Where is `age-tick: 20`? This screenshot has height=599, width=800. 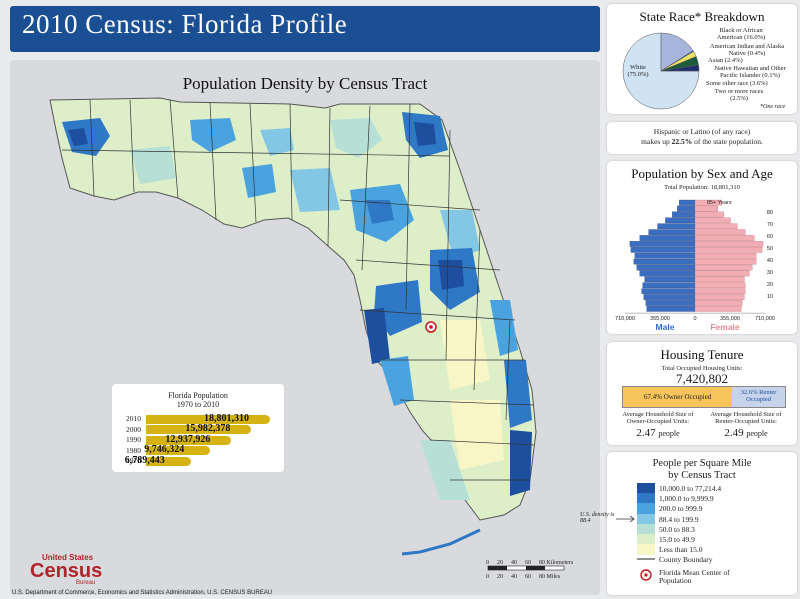 age-tick: 20 is located at coordinates (770, 285).